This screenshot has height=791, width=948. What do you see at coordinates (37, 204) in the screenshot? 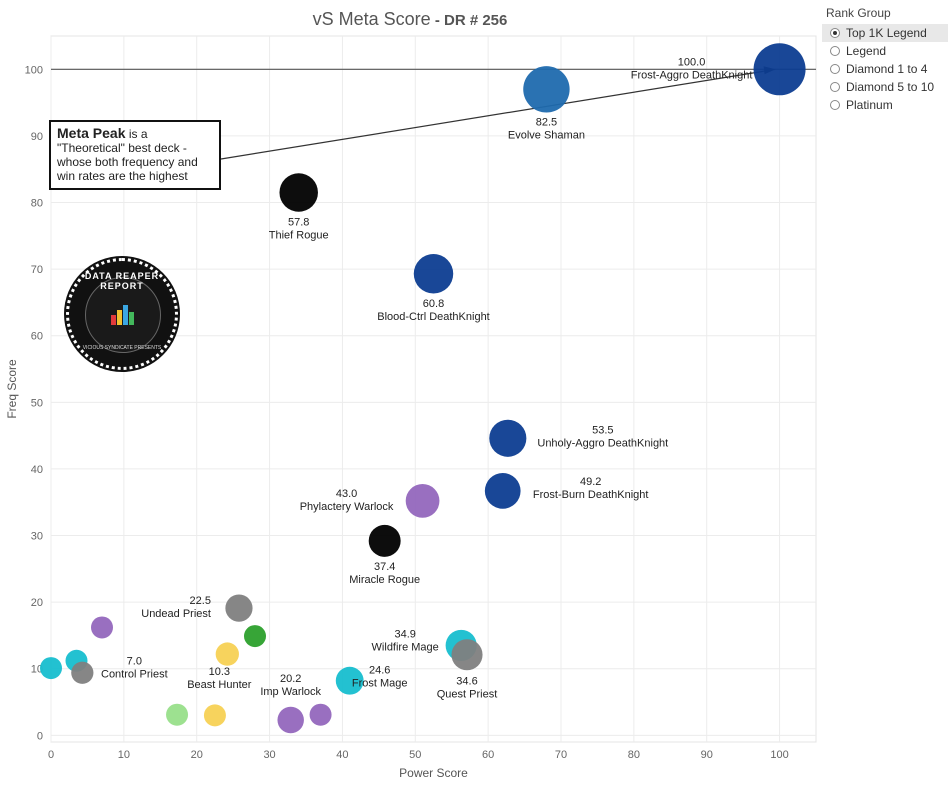
I see `y-tick-label: 80` at bounding box center [37, 204].